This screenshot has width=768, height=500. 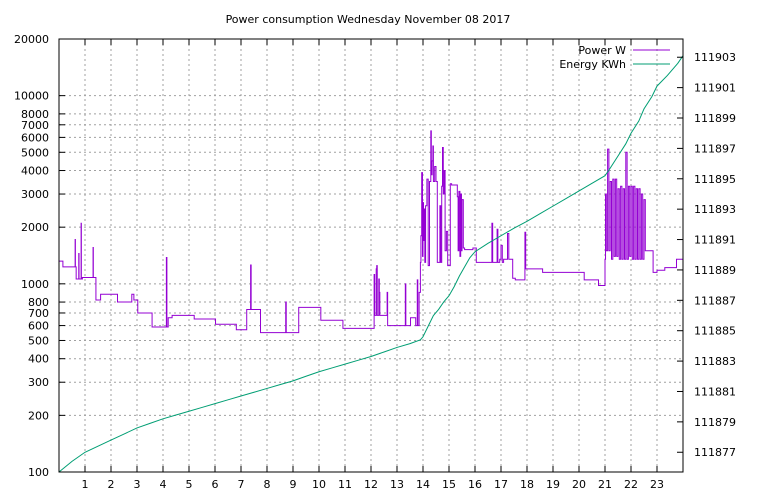 What do you see at coordinates (38, 472) in the screenshot?
I see `y-tick-label: 100` at bounding box center [38, 472].